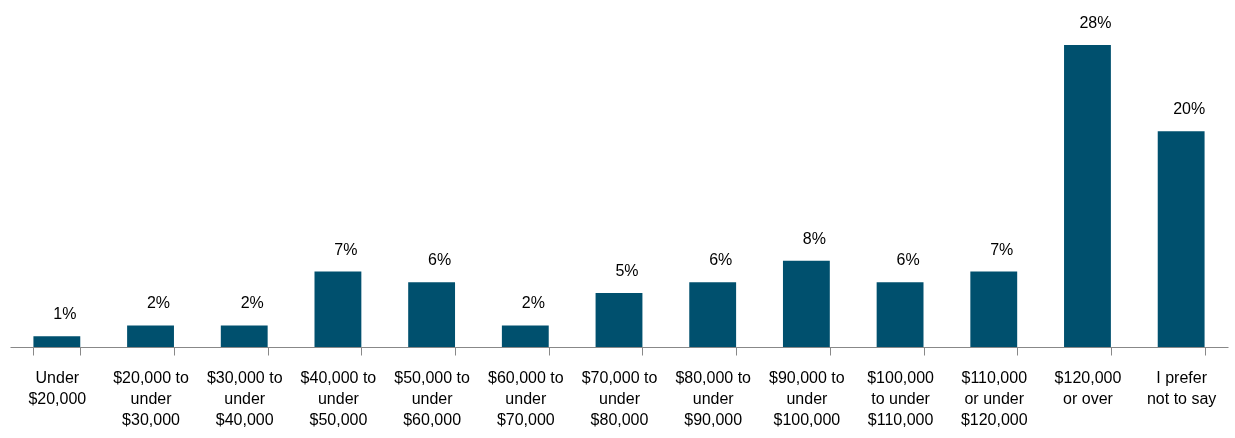  I want to click on data-label: 1%, so click(65, 314).